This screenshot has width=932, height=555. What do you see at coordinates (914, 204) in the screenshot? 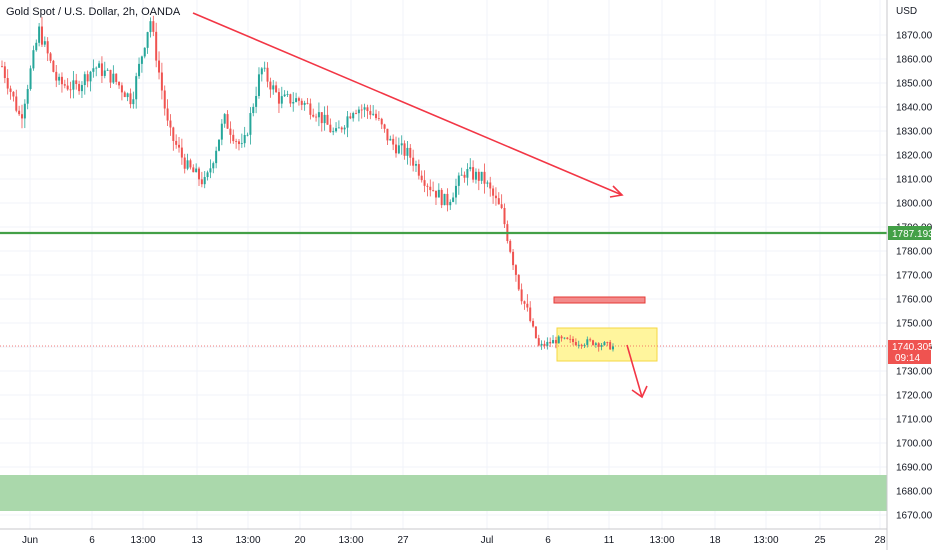
I see `price-tick-label: 1800.000` at bounding box center [914, 204].